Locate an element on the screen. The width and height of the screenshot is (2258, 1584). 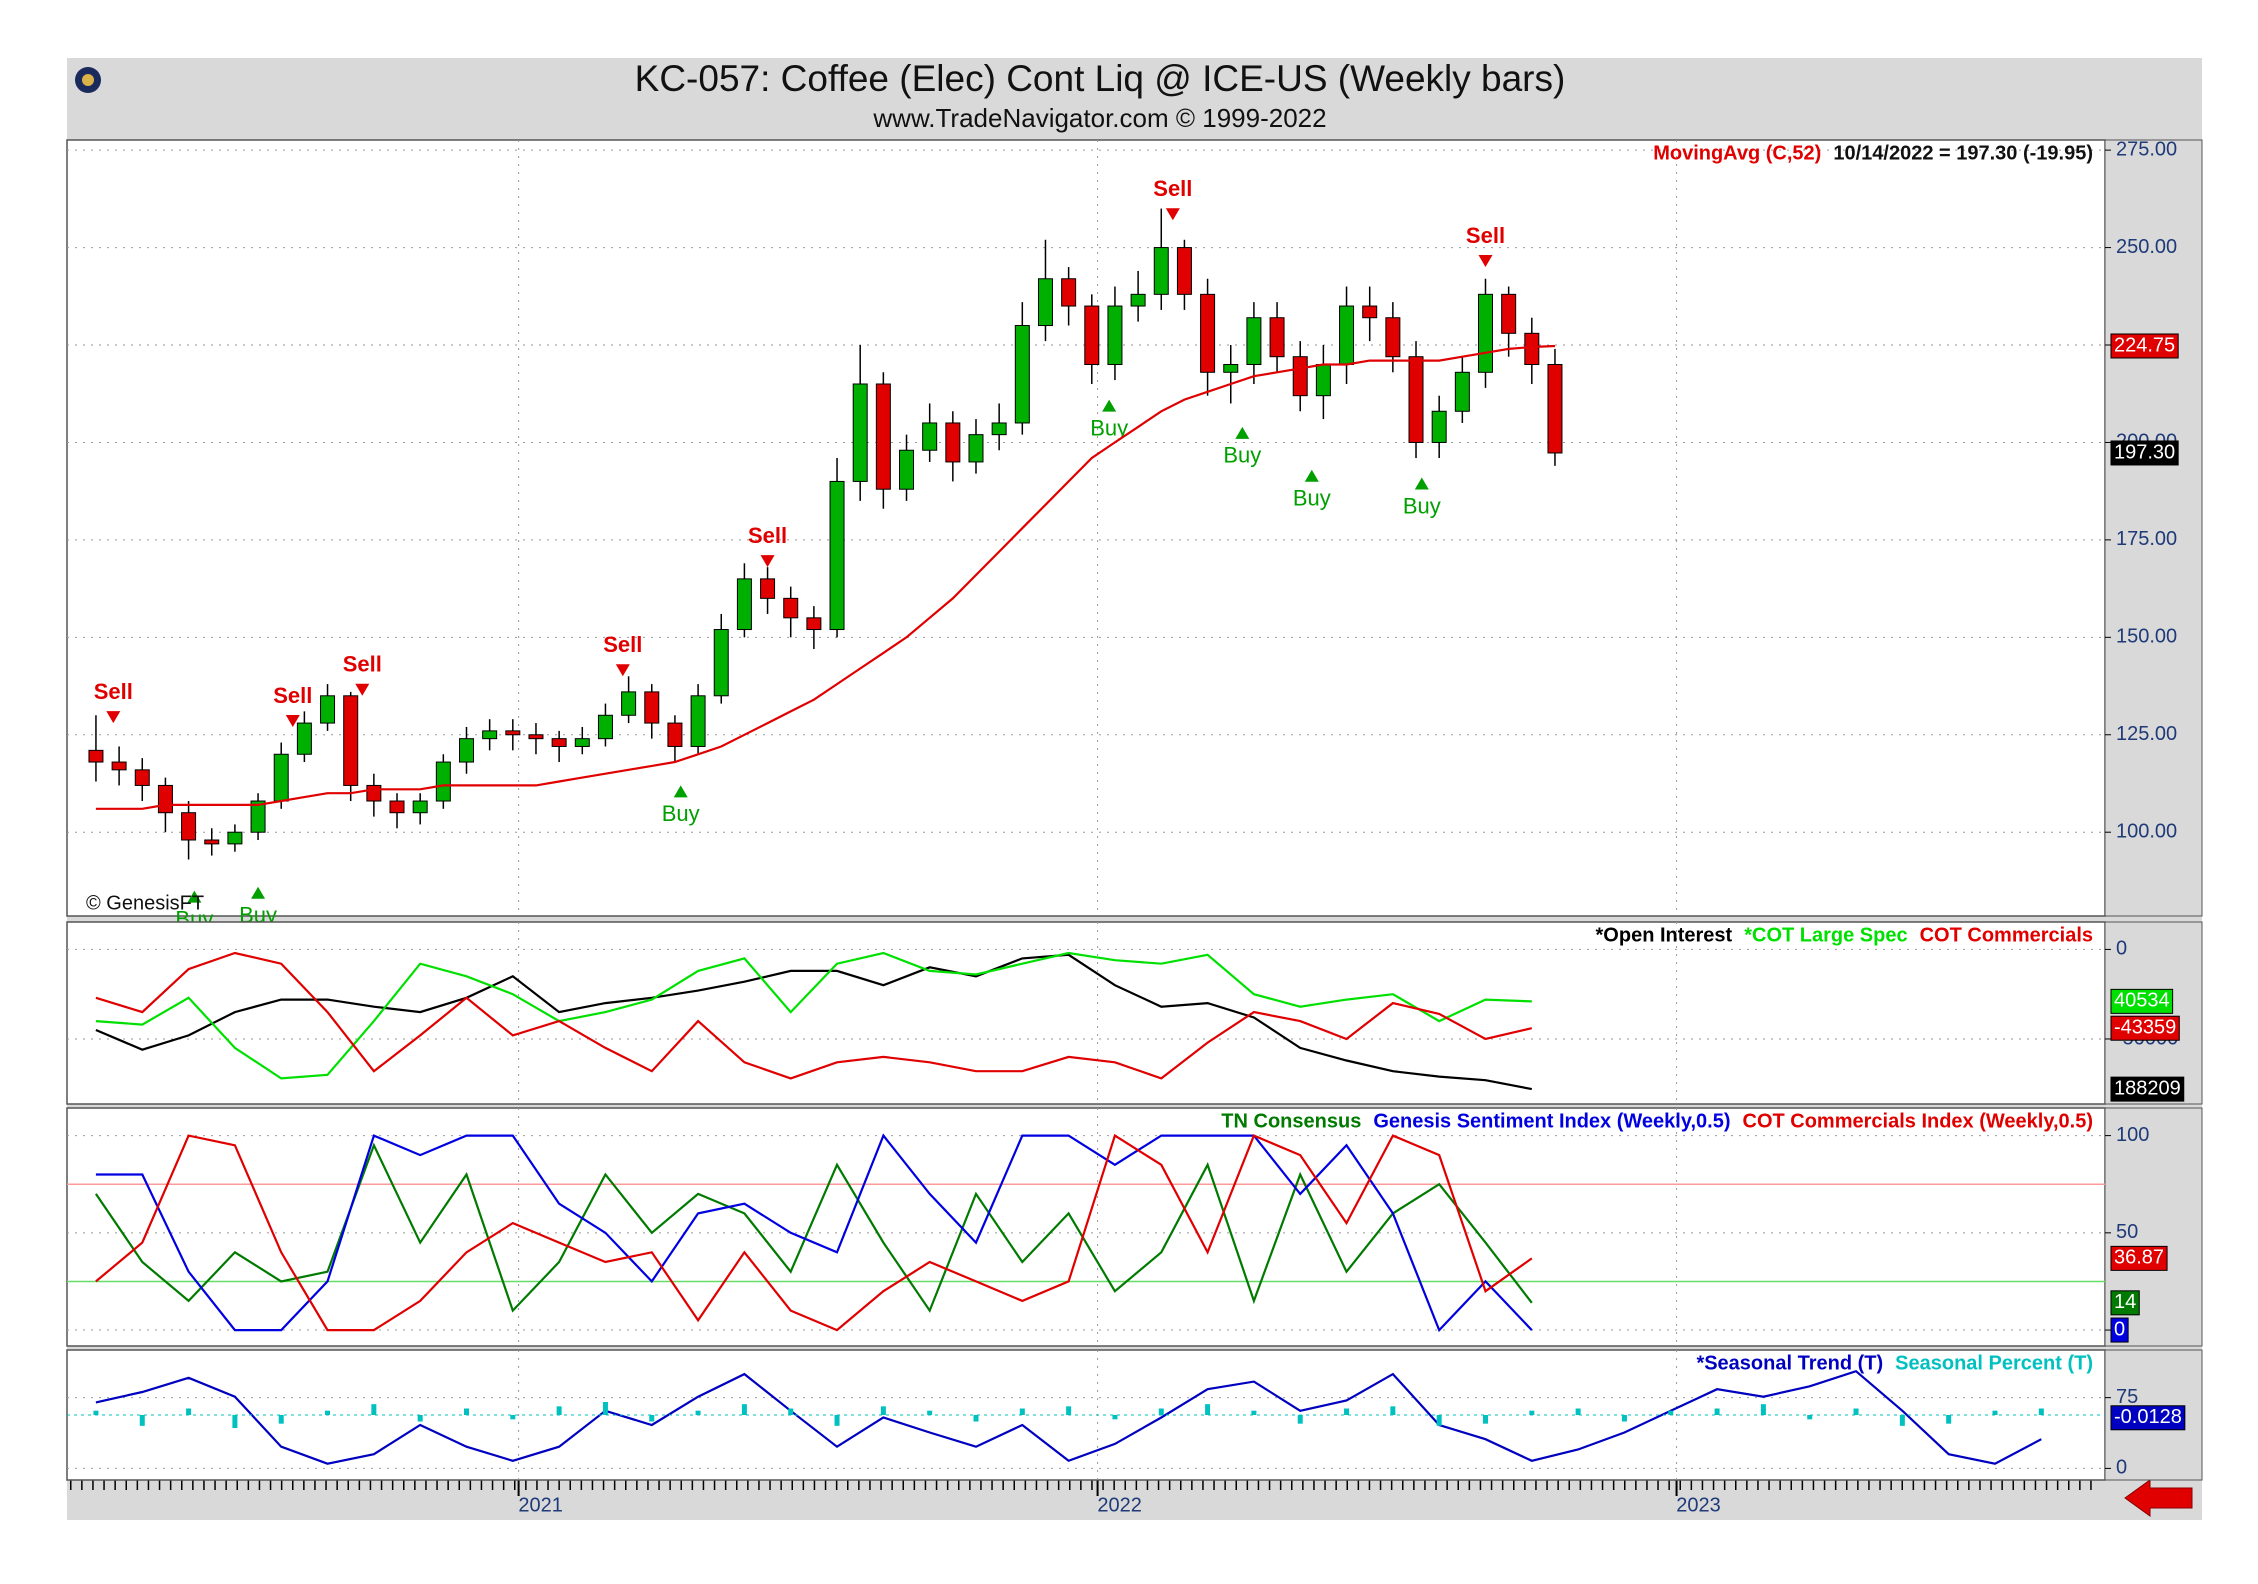
copyright: © GenesisFT is located at coordinates (145, 903).